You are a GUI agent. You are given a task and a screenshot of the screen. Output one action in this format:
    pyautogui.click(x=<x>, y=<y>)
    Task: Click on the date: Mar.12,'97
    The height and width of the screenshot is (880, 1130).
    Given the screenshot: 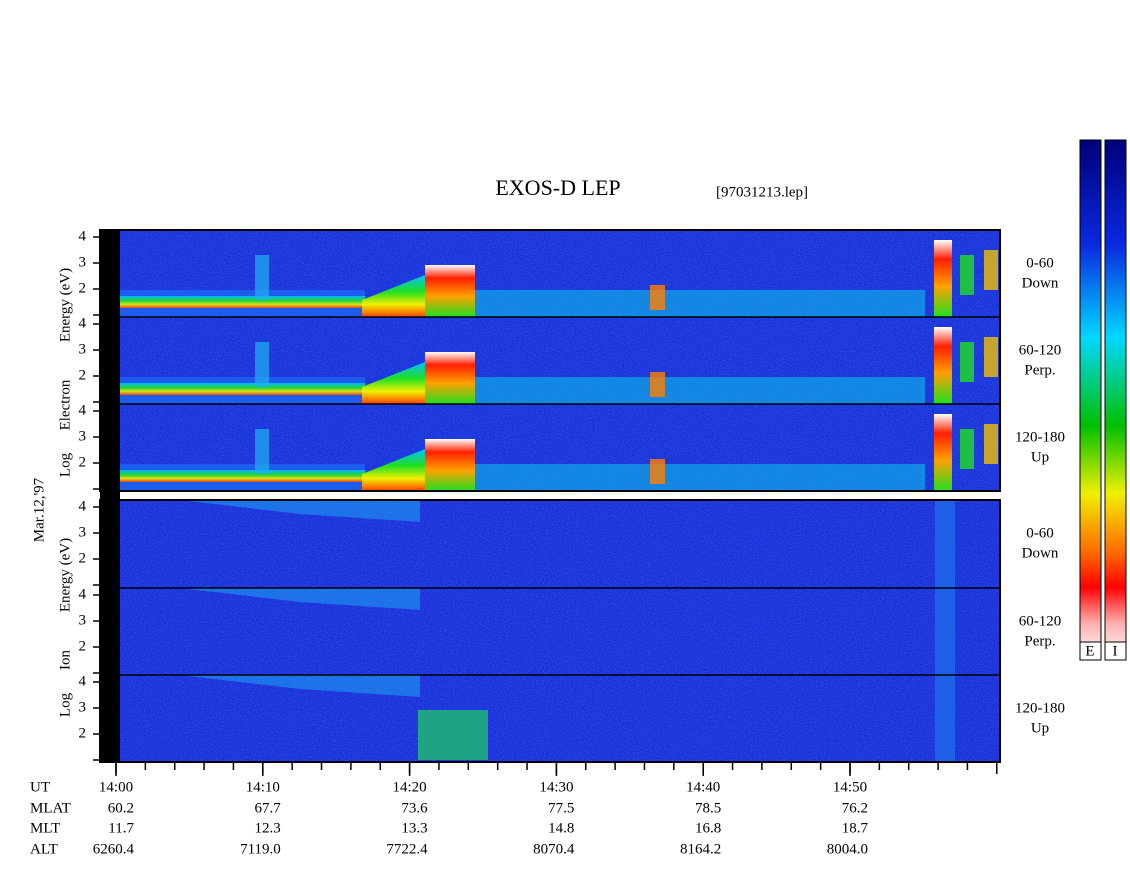 What is the action you would take?
    pyautogui.click(x=39, y=509)
    